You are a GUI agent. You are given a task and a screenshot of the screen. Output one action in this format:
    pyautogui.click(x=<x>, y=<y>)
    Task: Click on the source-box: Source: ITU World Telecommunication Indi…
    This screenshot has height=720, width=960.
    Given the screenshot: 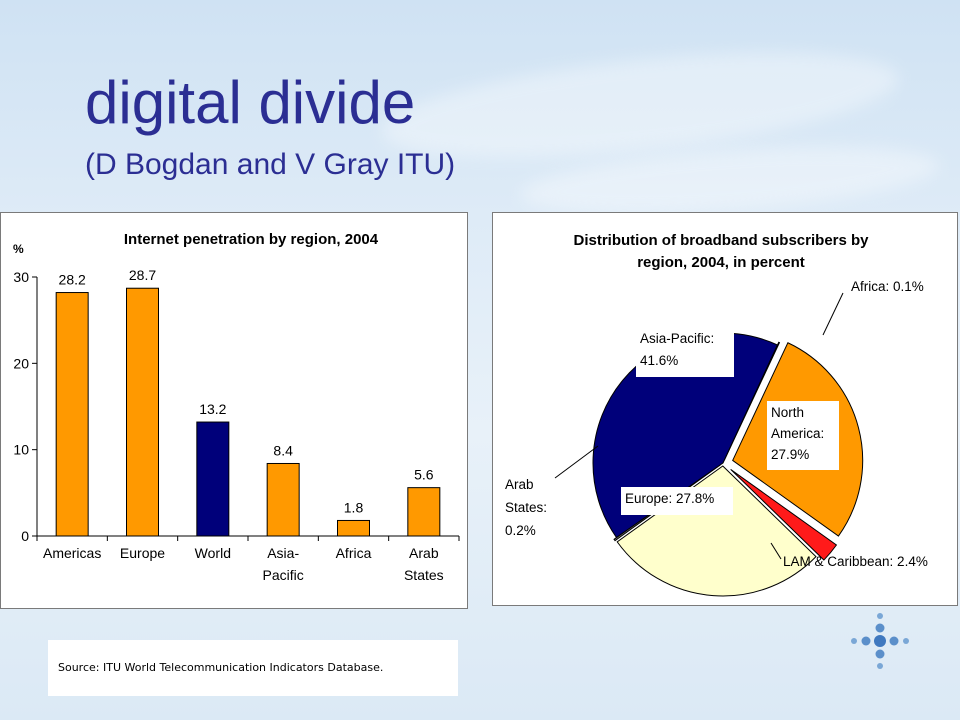 What is the action you would take?
    pyautogui.click(x=253, y=668)
    